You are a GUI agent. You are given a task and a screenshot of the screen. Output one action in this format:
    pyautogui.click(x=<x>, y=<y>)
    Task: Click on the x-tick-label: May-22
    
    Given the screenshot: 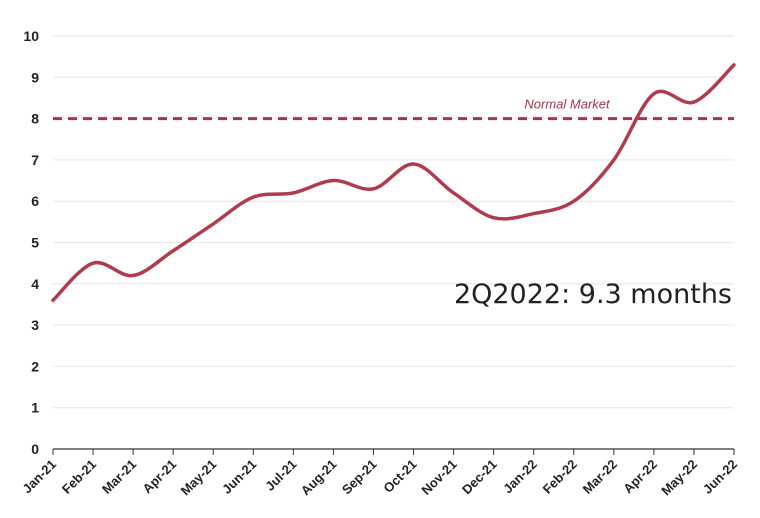 What is the action you would take?
    pyautogui.click(x=679, y=478)
    